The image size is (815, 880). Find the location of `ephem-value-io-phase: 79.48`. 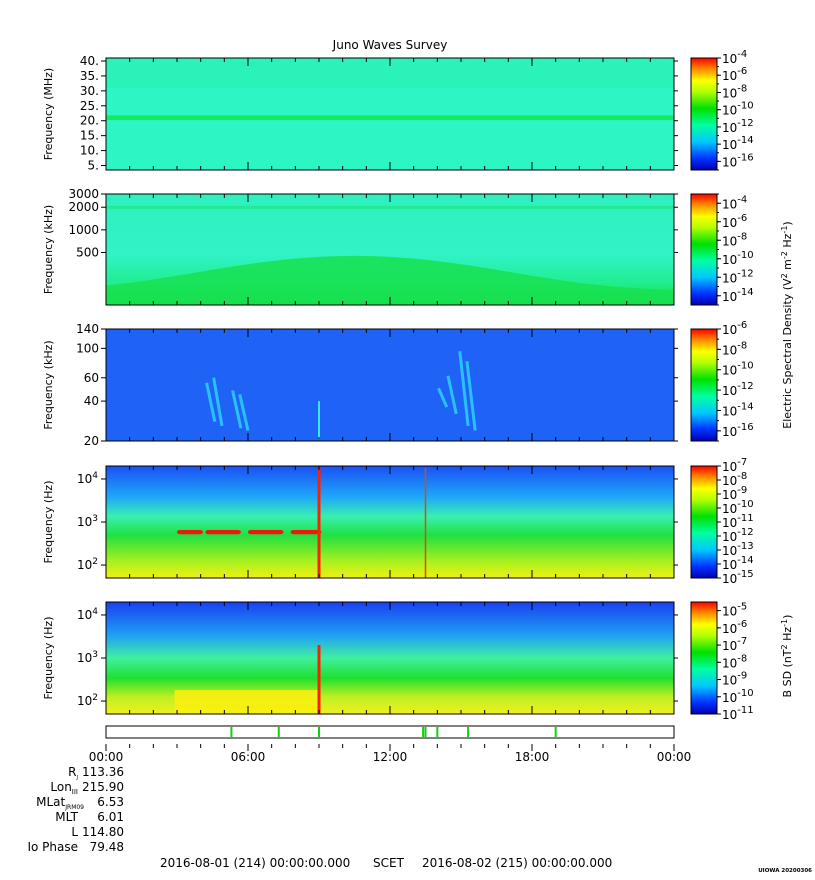

ephem-value-io-phase: 79.48 is located at coordinates (107, 847).